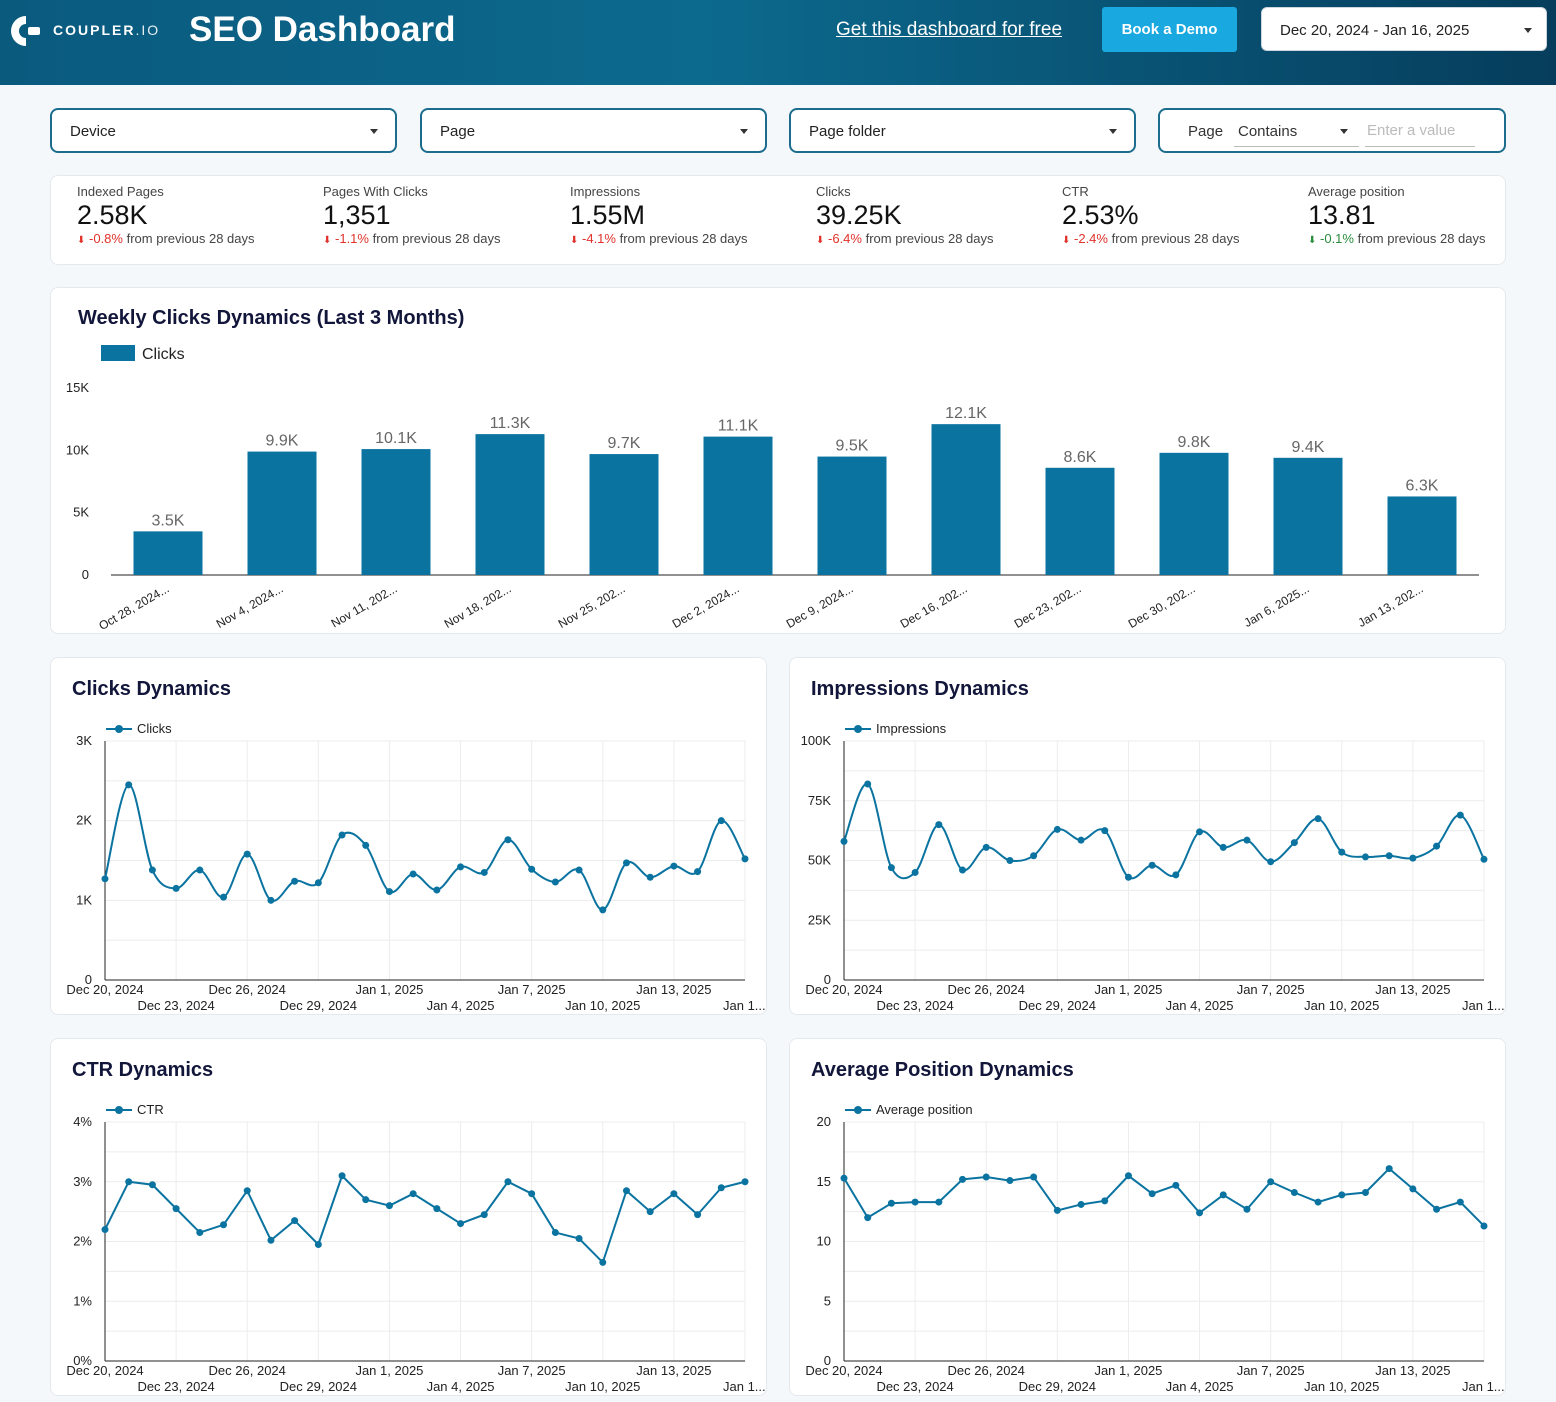  I want to click on kpi-delta: ⬇ -2.4% from previous 28 days, so click(1151, 238).